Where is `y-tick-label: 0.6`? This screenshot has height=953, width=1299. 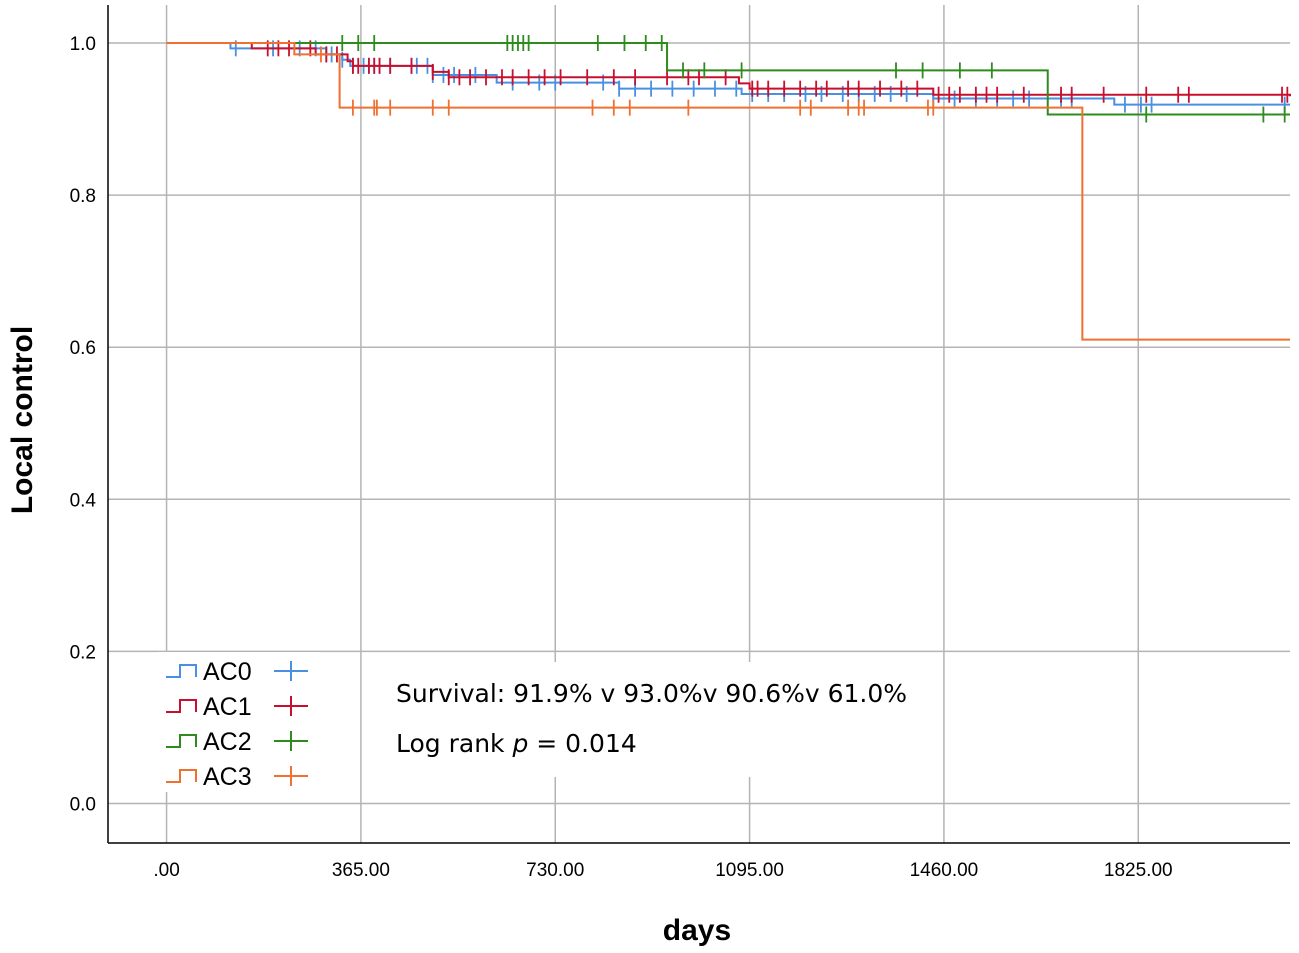
y-tick-label: 0.6 is located at coordinates (83, 348).